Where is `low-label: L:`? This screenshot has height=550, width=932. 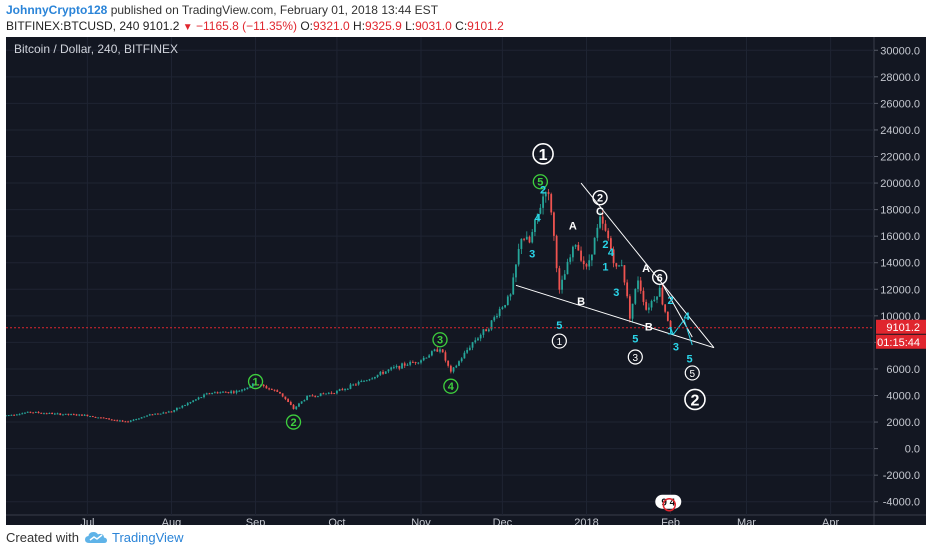 low-label: L: is located at coordinates (410, 26).